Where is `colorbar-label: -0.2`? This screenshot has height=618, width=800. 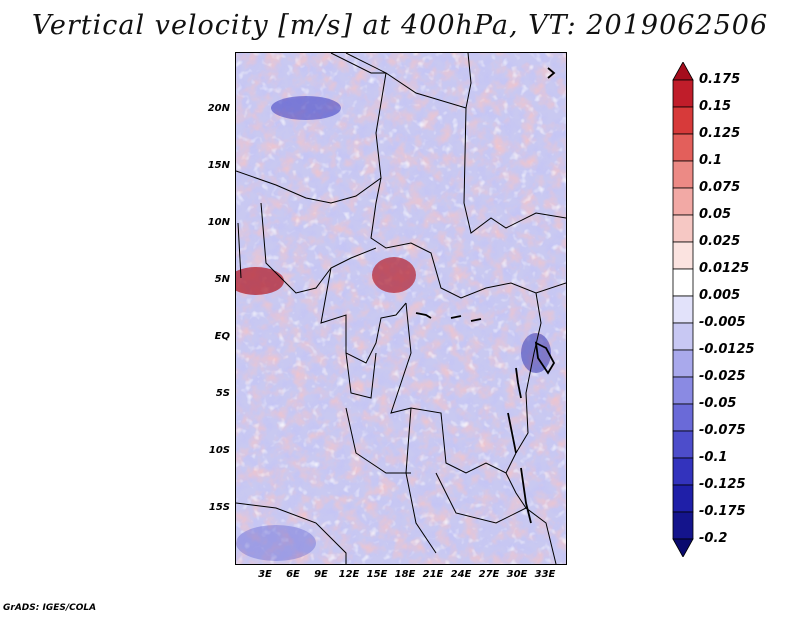 colorbar-label: -0.2 is located at coordinates (713, 538).